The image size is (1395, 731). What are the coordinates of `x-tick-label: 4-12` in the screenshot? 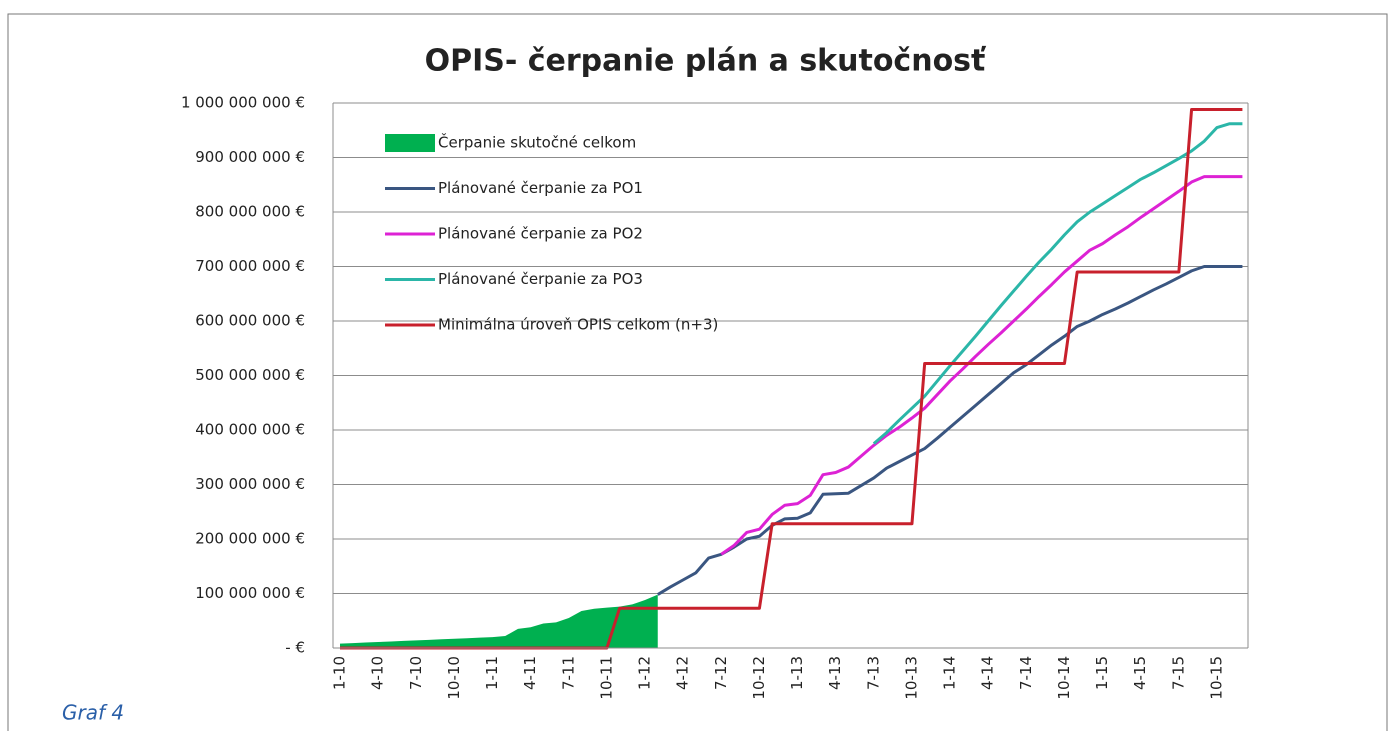 It's located at (683, 673).